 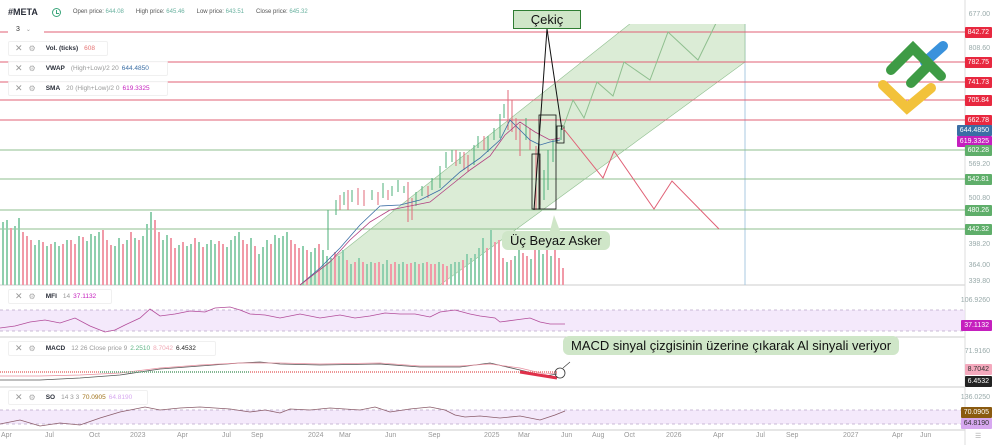 I want to click on axis-label: 364.00, so click(x=979, y=265).